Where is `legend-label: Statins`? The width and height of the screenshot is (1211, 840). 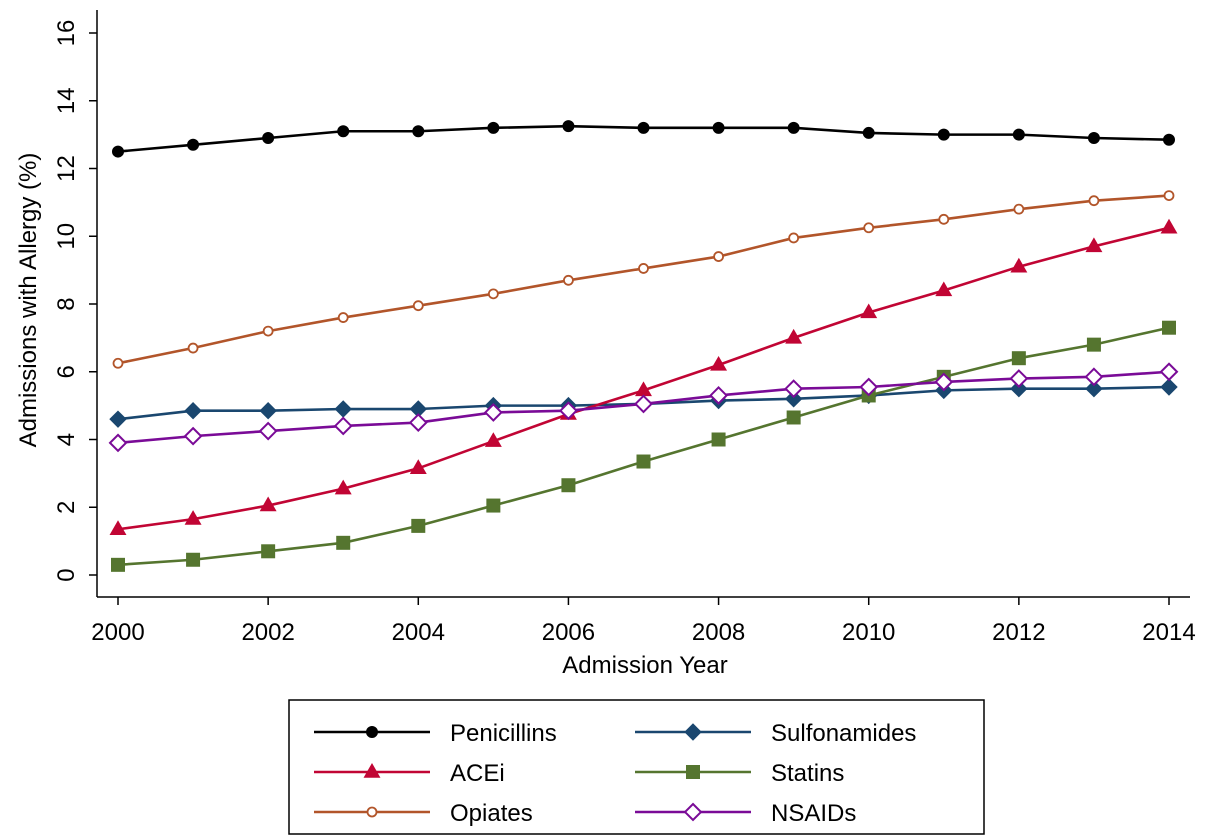 legend-label: Statins is located at coordinates (807, 773).